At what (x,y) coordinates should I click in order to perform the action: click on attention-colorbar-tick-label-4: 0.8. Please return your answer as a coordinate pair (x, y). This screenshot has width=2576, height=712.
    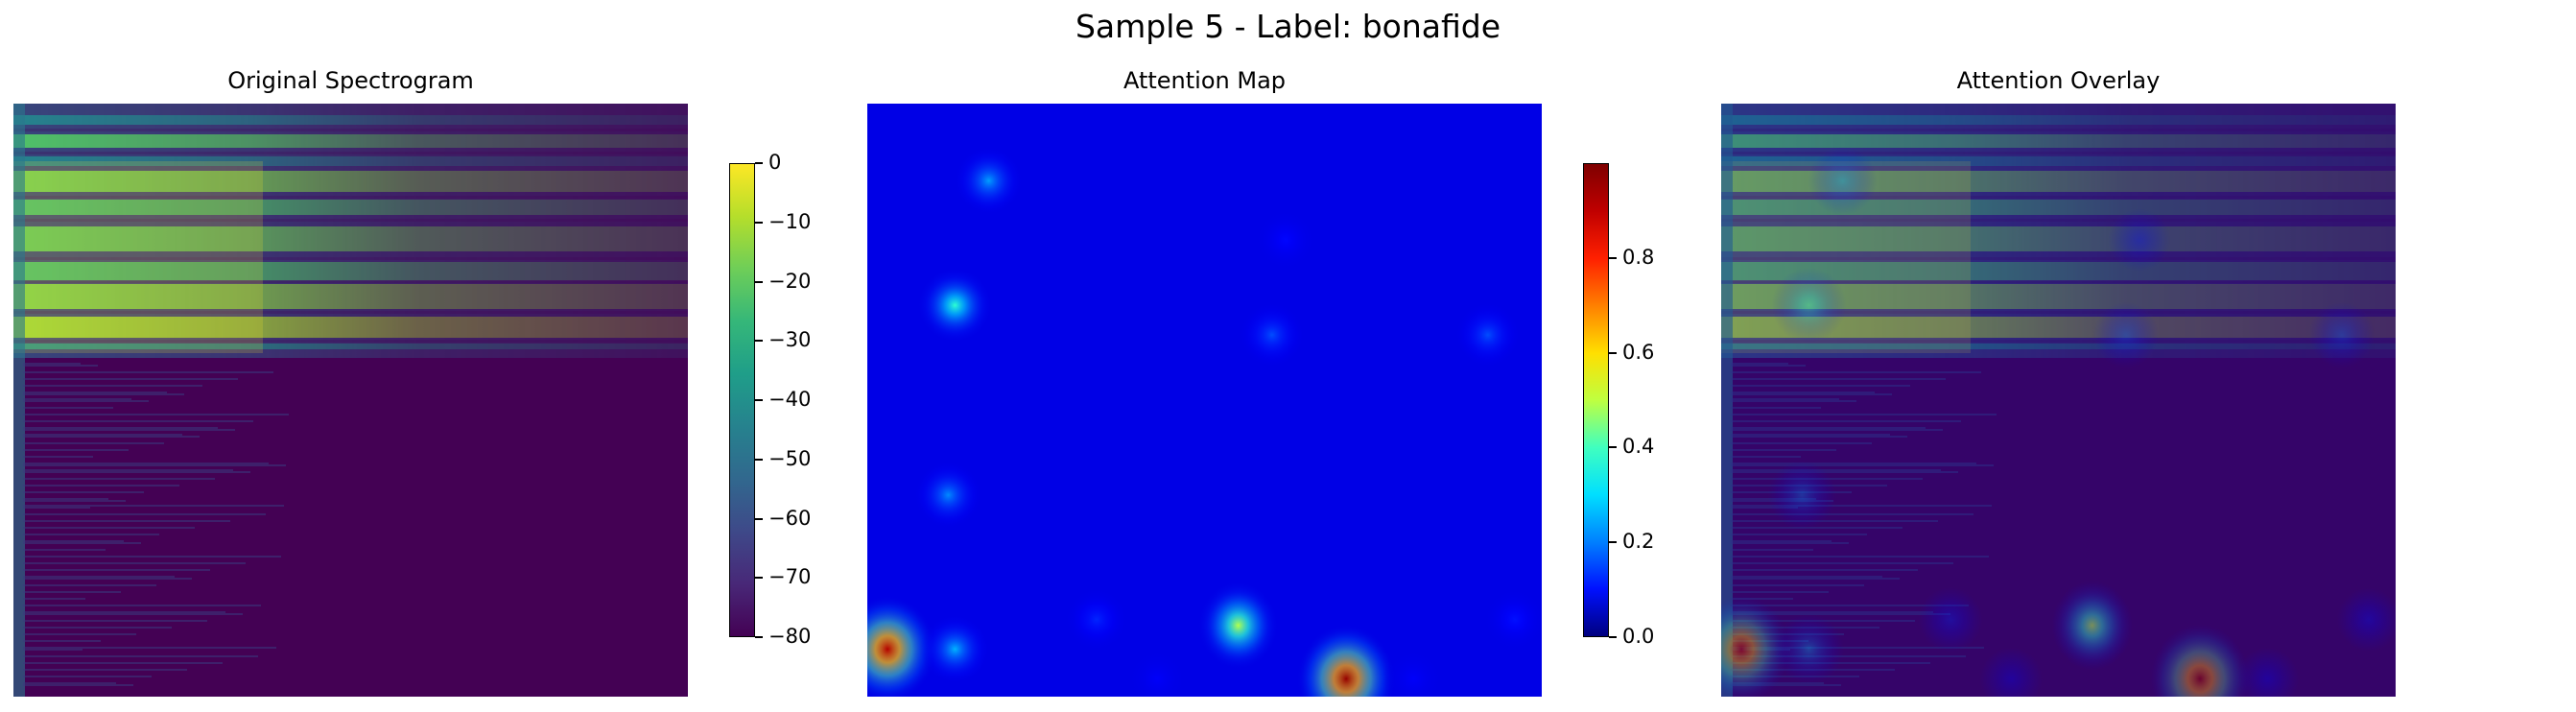
    Looking at the image, I should click on (1638, 257).